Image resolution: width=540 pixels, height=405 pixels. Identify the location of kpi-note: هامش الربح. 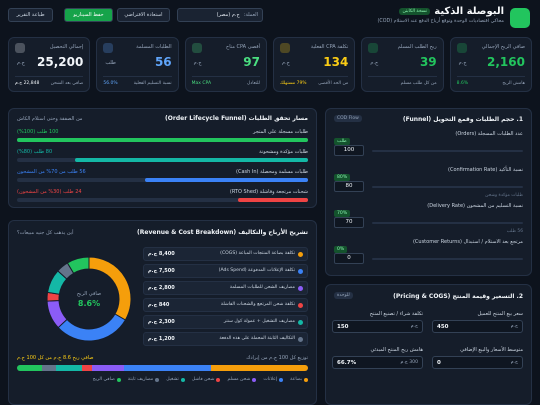
(513, 83).